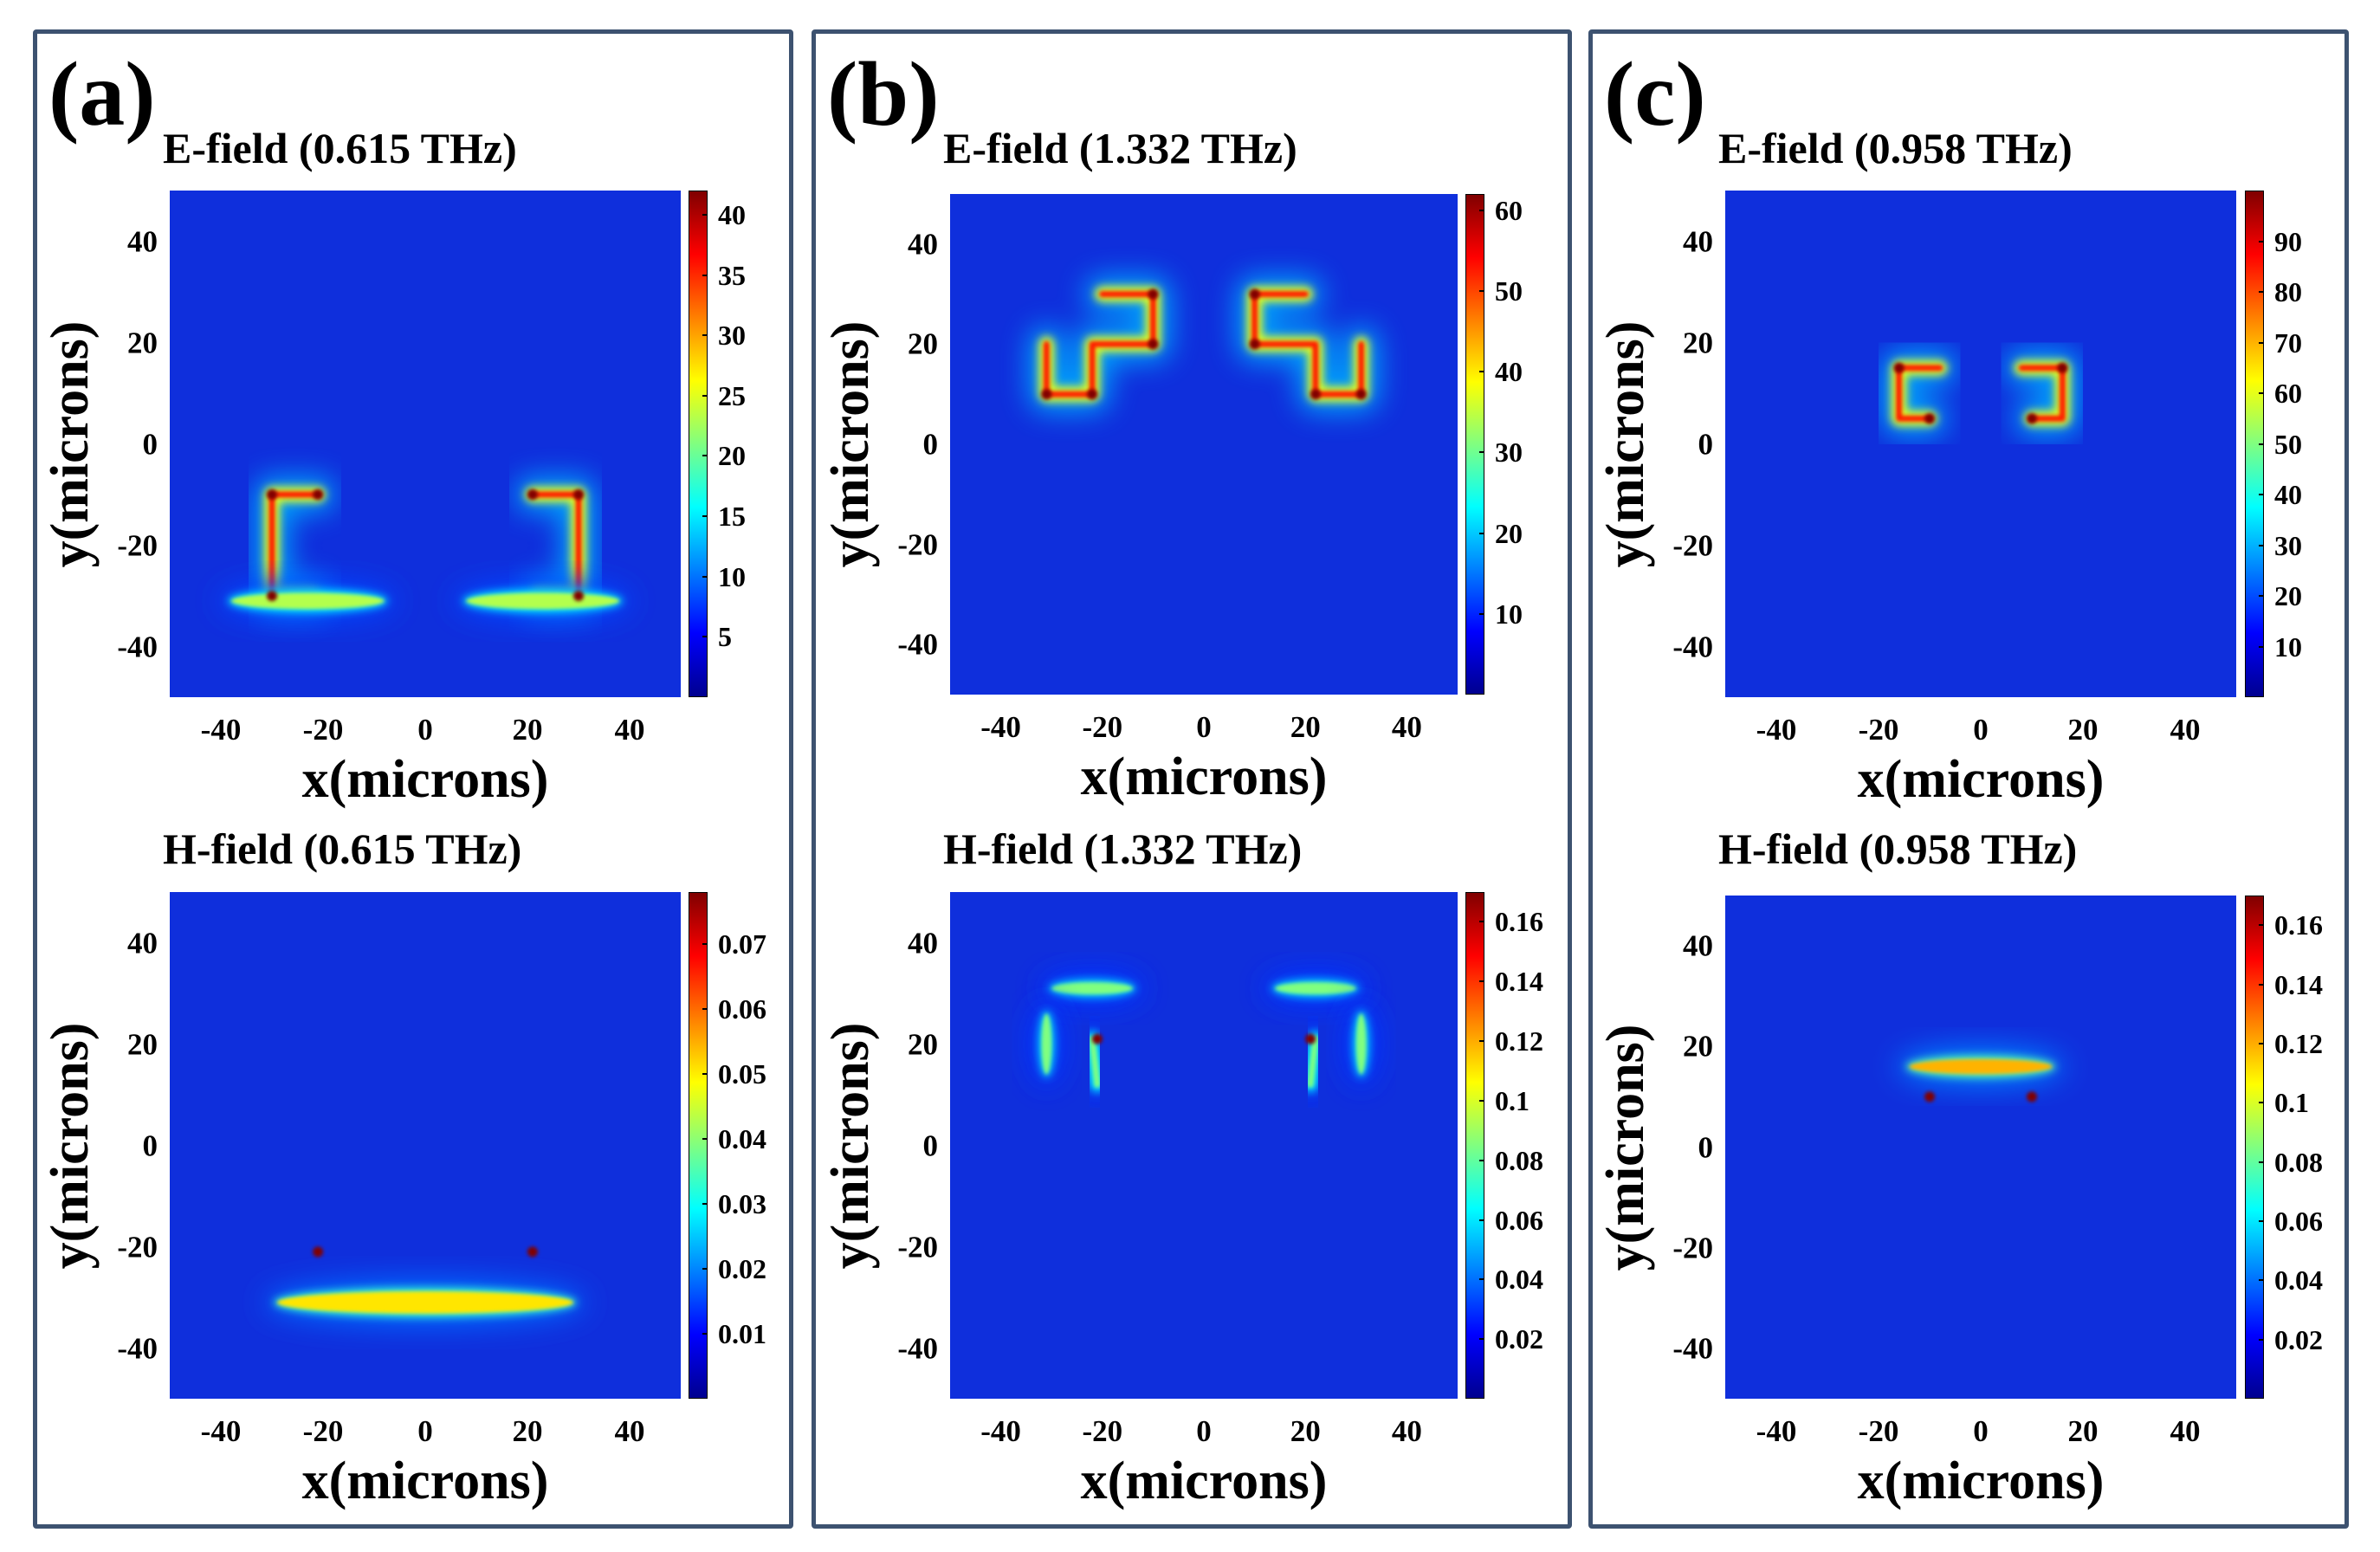 The image size is (2380, 1552). Describe the element at coordinates (2288, 343) in the screenshot. I see `colorbar-tick-label: 70` at that location.